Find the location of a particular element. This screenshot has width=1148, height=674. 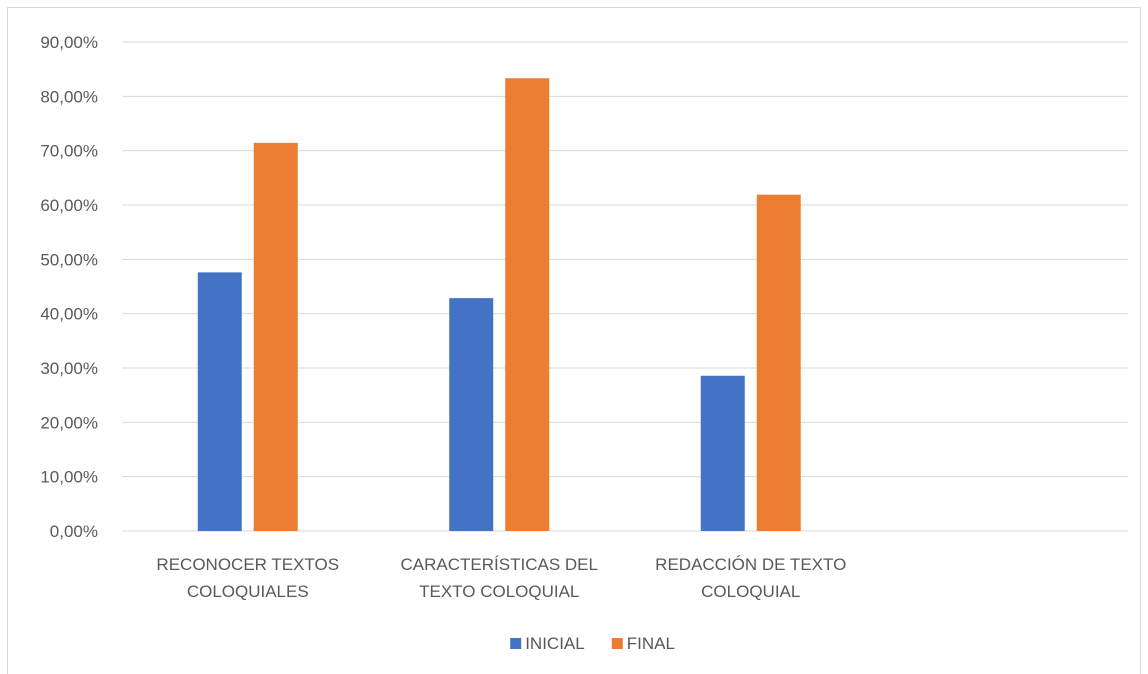

y-tick-label: 50,00% is located at coordinates (69, 259).